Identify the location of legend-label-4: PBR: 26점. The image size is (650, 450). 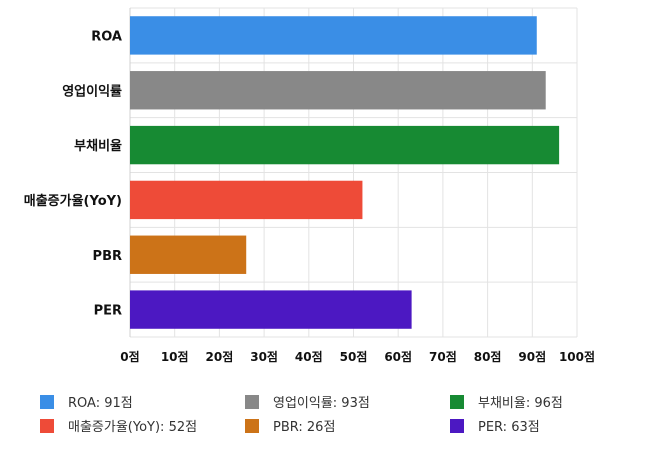
(304, 427).